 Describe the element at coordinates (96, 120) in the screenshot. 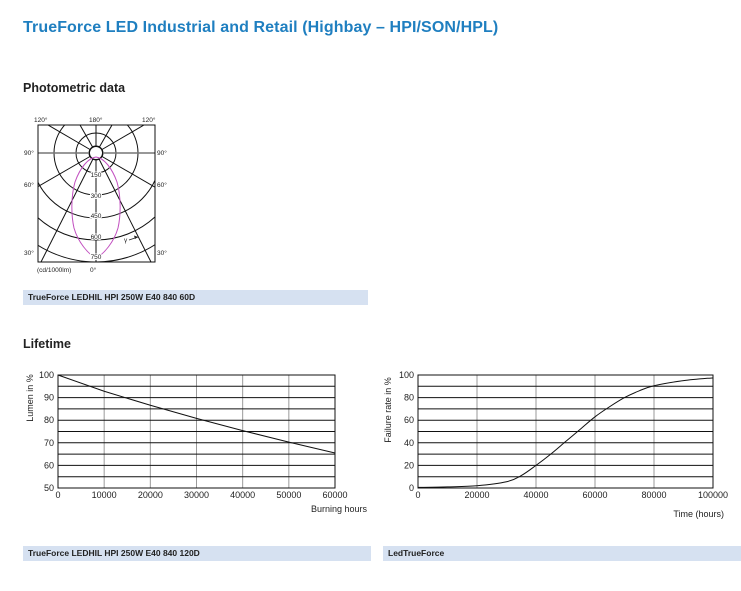

I see `angle-label-180: 180°` at that location.